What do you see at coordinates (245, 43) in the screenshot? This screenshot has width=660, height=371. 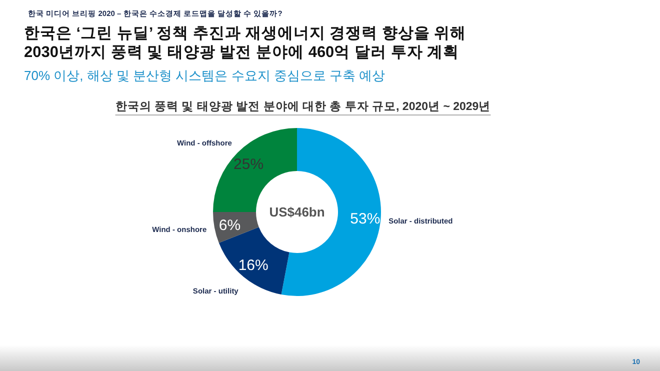 I see `chart-title: 한국은 ‘그린 뉴딜’ 정책 추진과 재생에너지 경쟁력 향상을 위해 2030년까지 풍력 및 태양광 발전 분야에 460억 달러 투자 계획` at bounding box center [245, 43].